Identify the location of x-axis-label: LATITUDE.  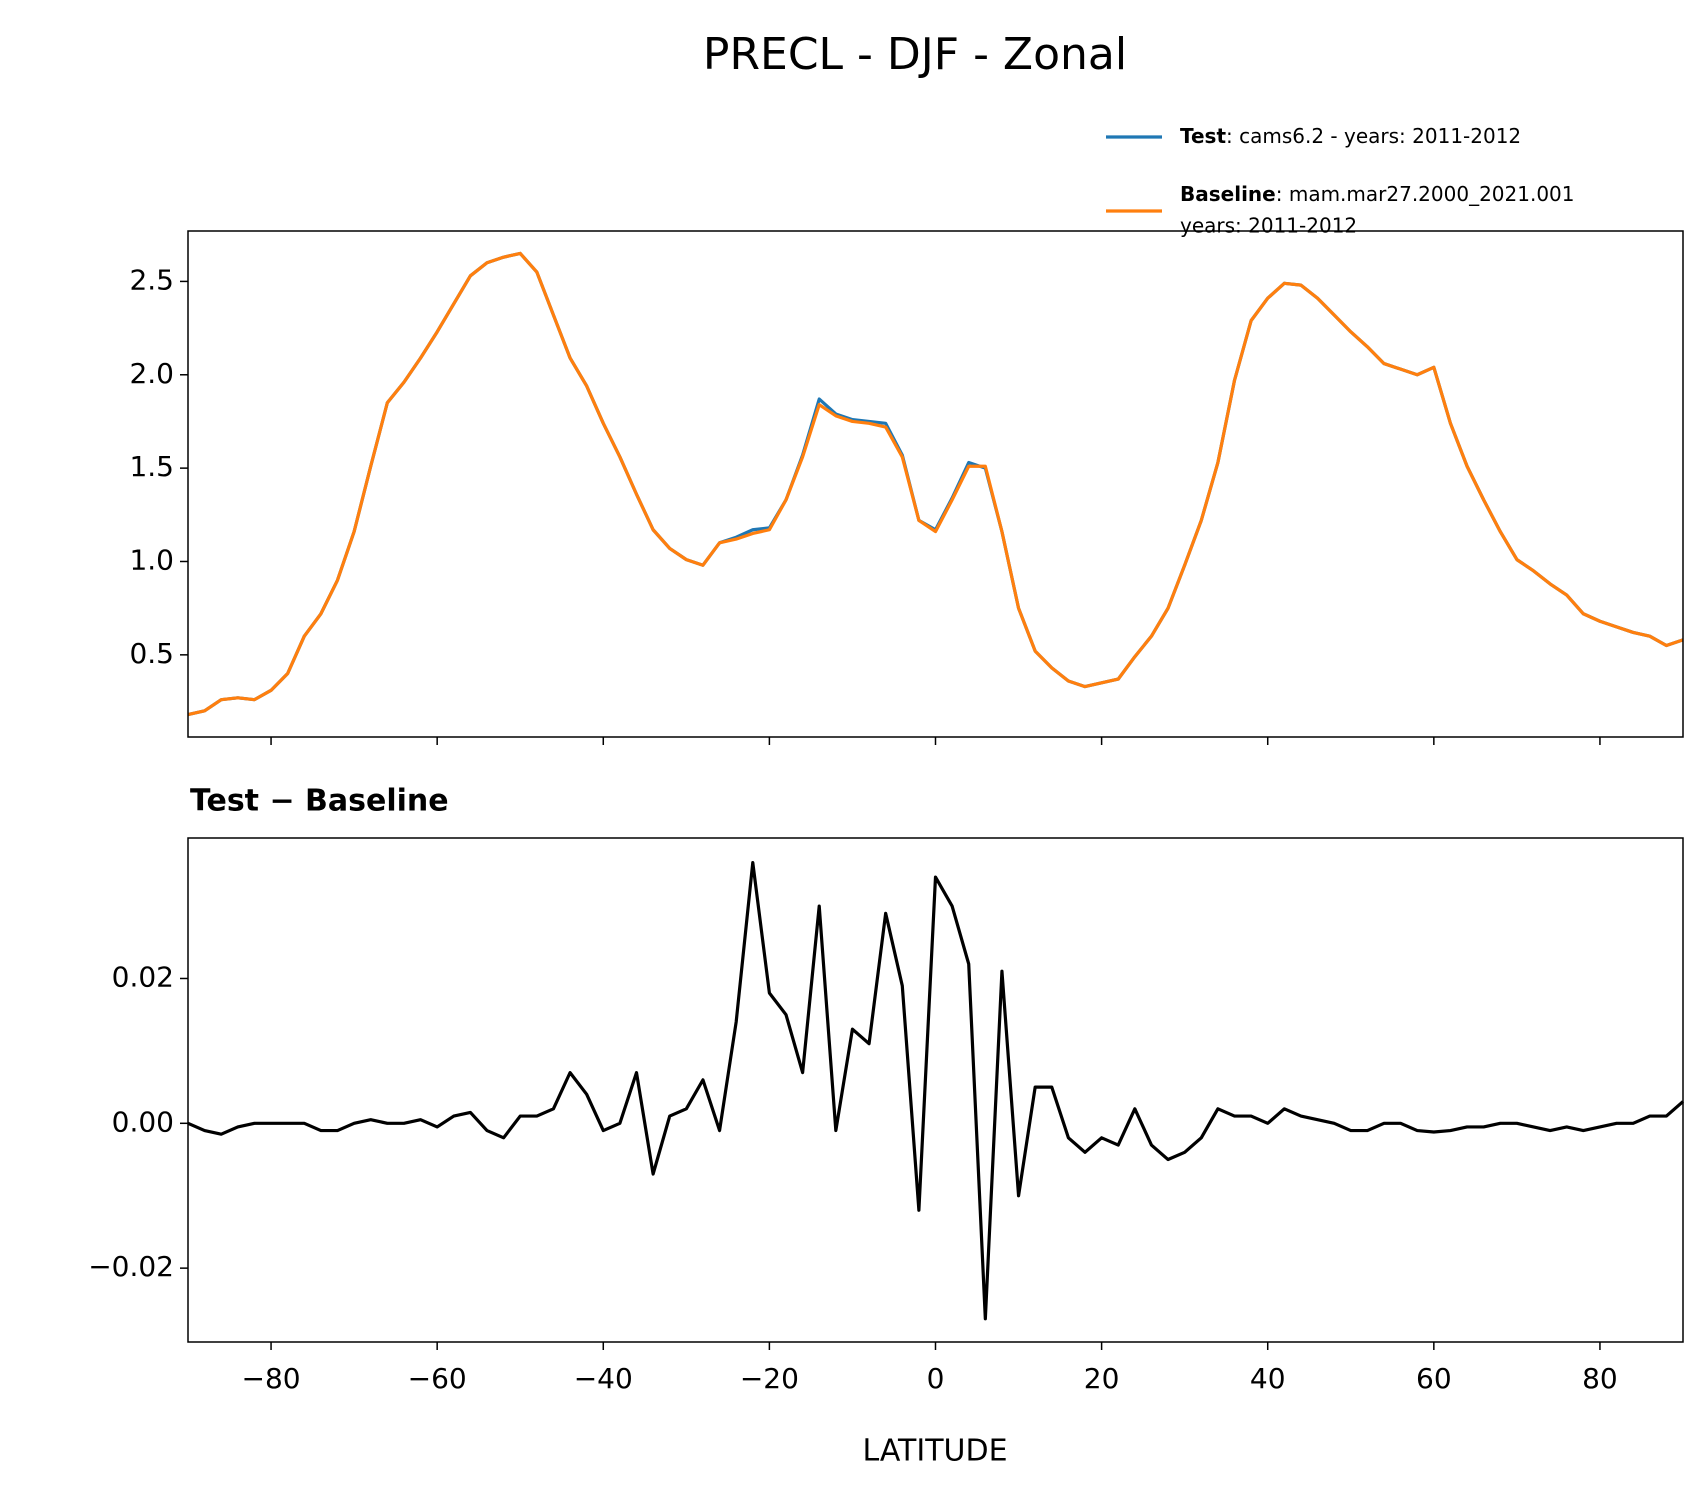
(934, 1451).